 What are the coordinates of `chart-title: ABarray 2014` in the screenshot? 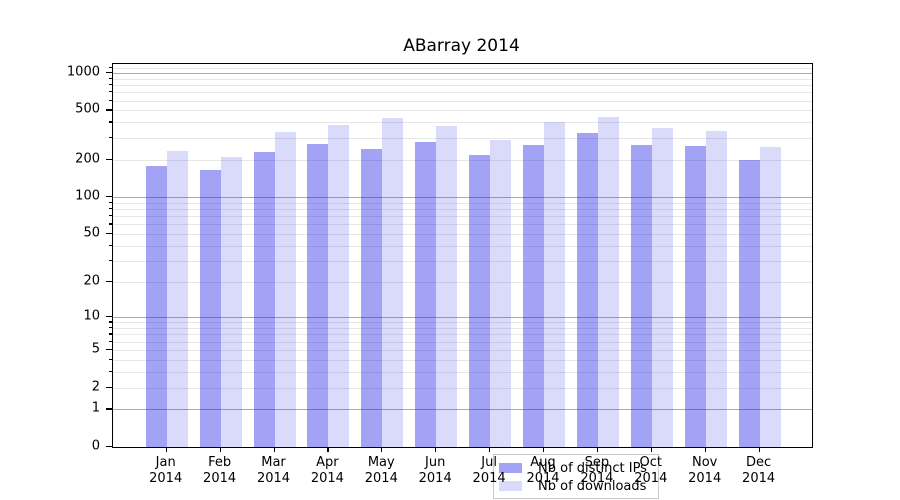 It's located at (461, 46).